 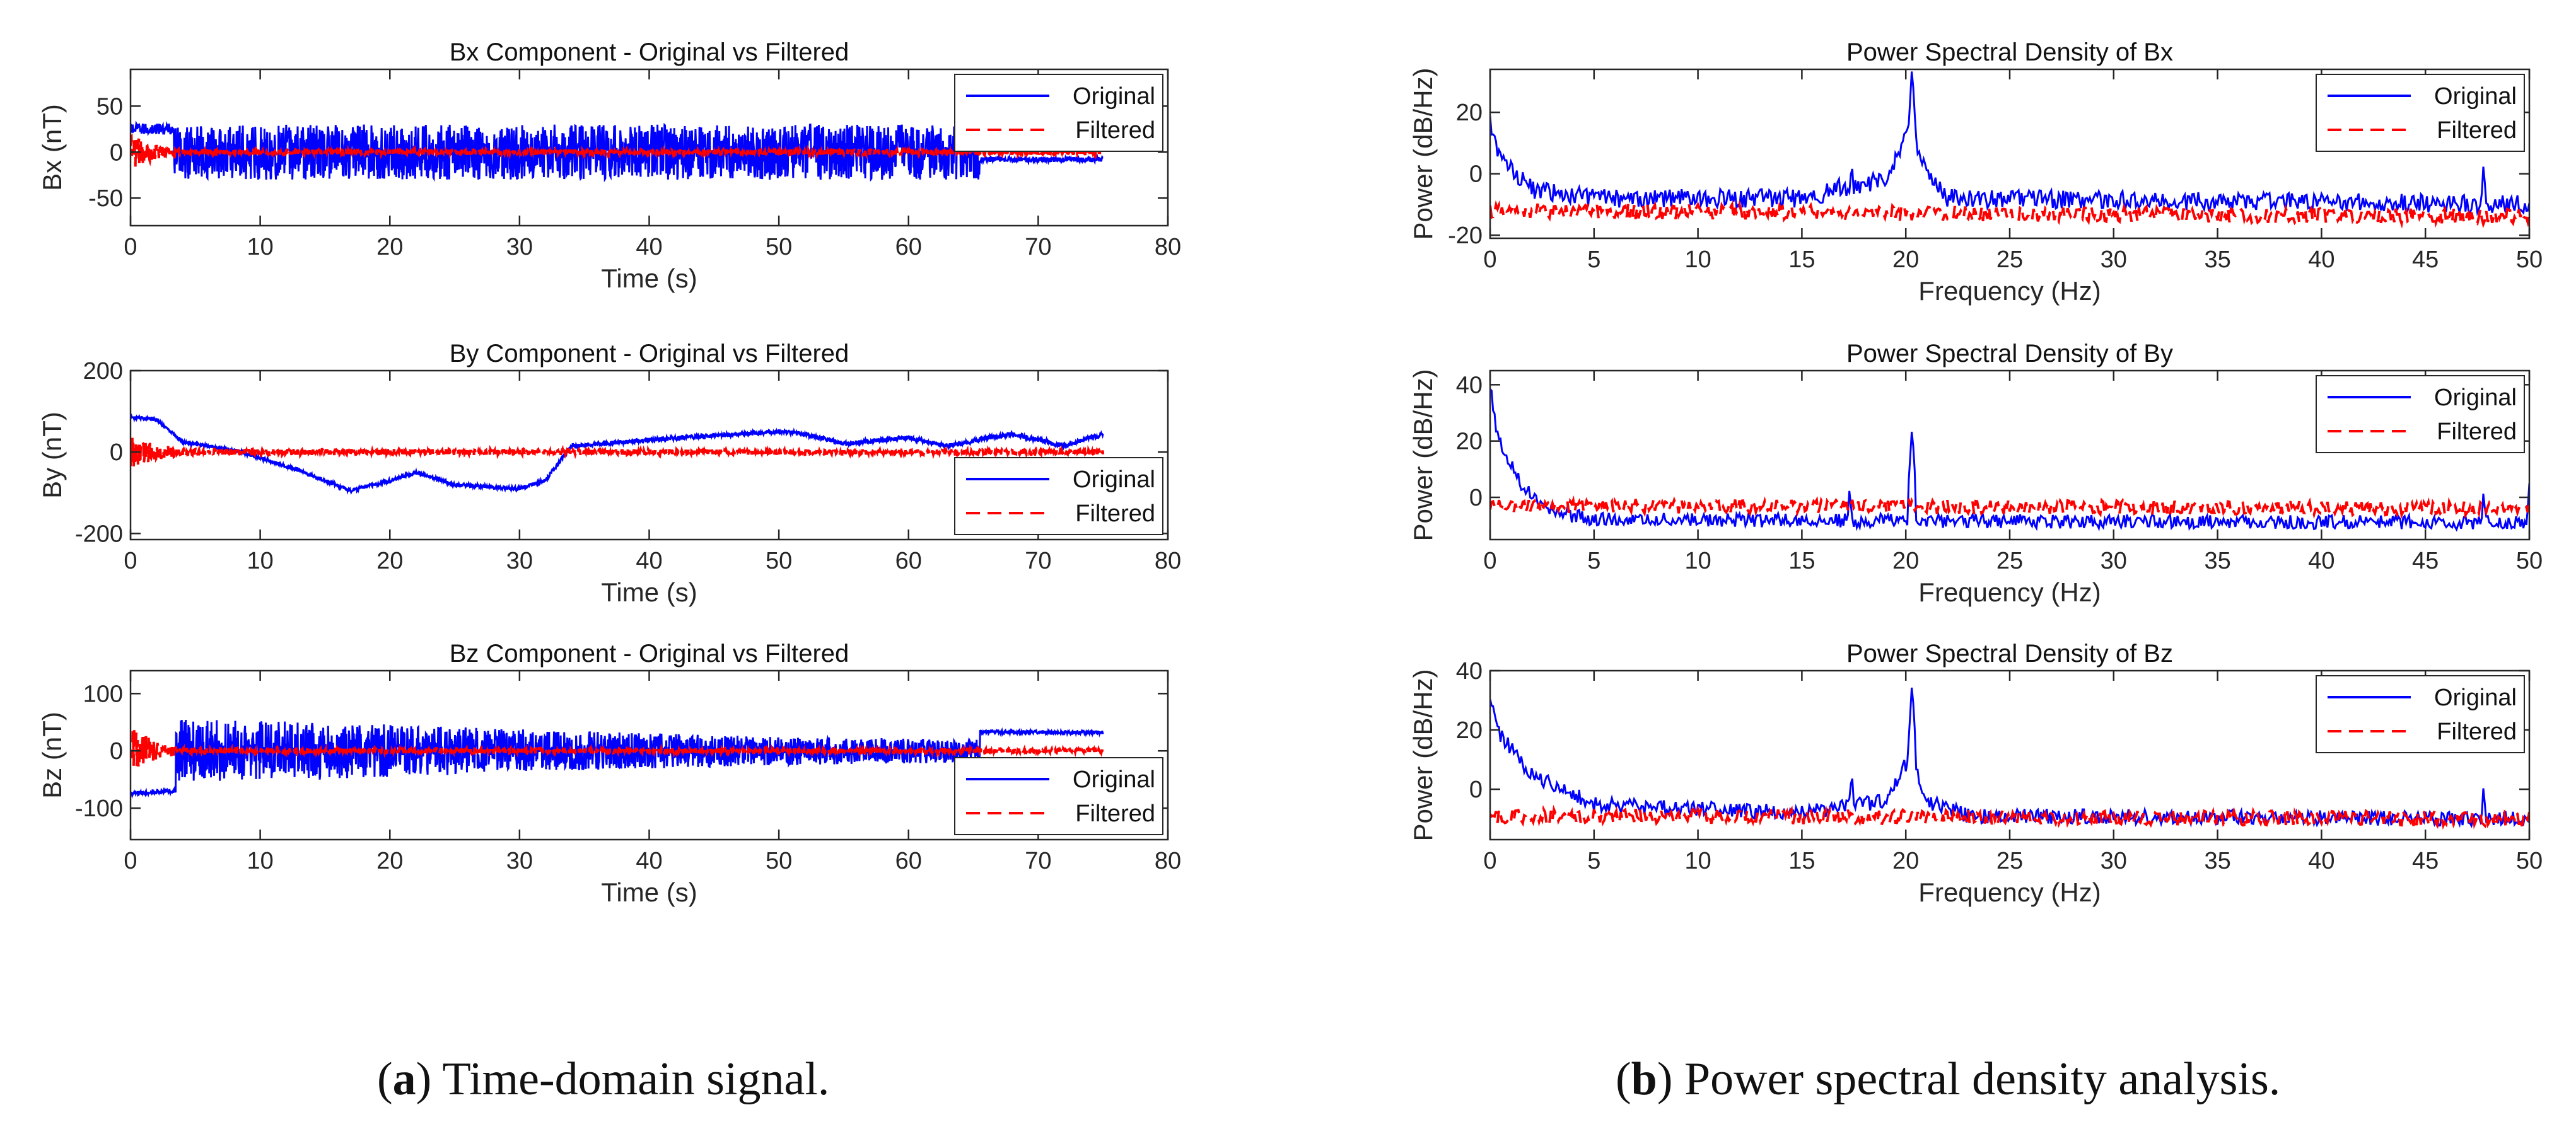 I want to click on chart-title: Power Spectral Density of By, so click(x=2010, y=353).